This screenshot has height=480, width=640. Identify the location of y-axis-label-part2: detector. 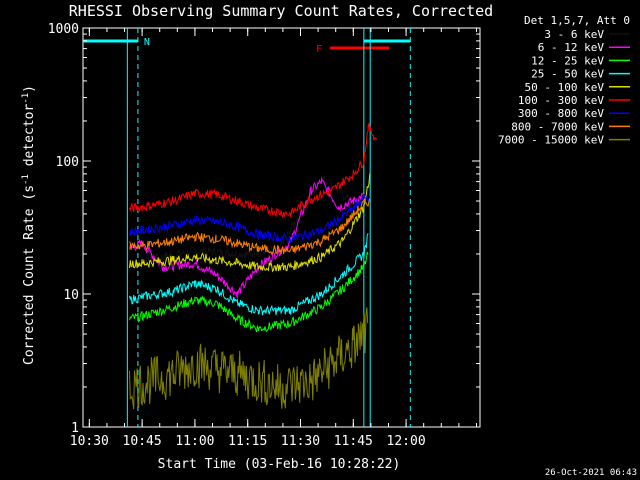
(29, 139).